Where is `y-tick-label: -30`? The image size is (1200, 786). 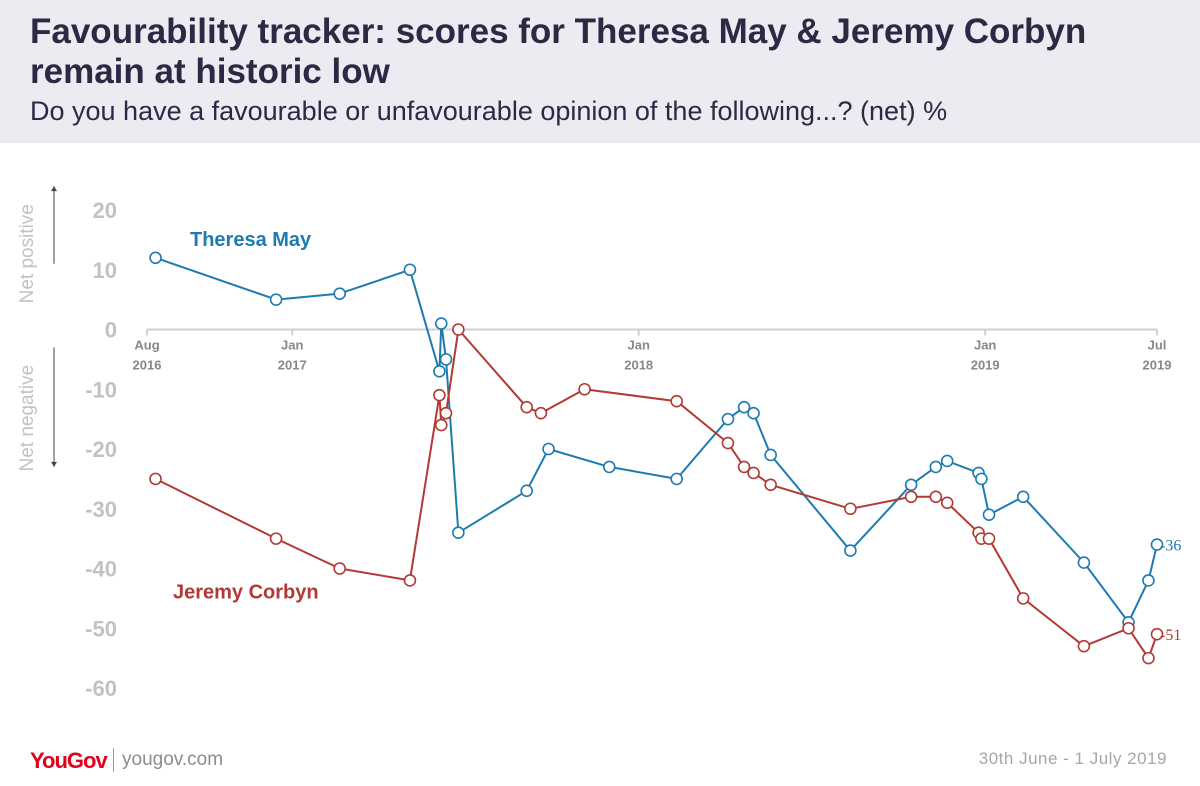
y-tick-label: -30 is located at coordinates (101, 509).